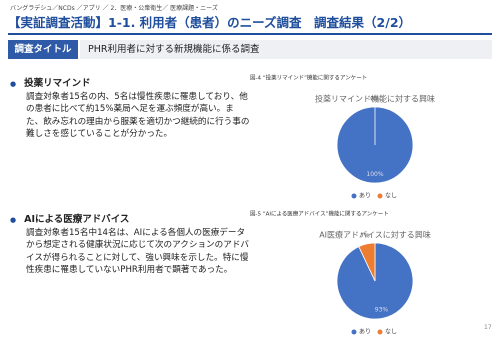  Describe the element at coordinates (319, 214) in the screenshot. I see `chart-caption: 図-5 “AIによる医療アドバイス”機能に関するアンケート` at that location.